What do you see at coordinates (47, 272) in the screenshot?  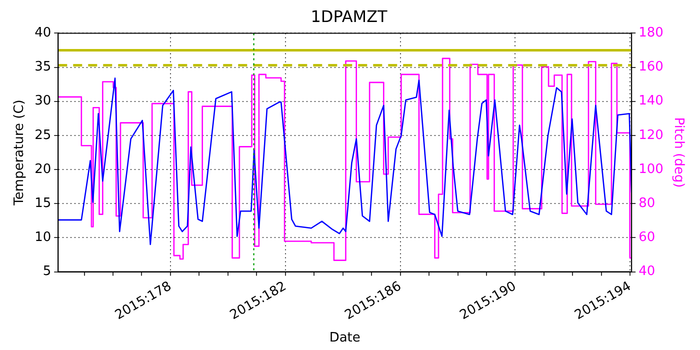 I see `y-tick-label: 5` at bounding box center [47, 272].